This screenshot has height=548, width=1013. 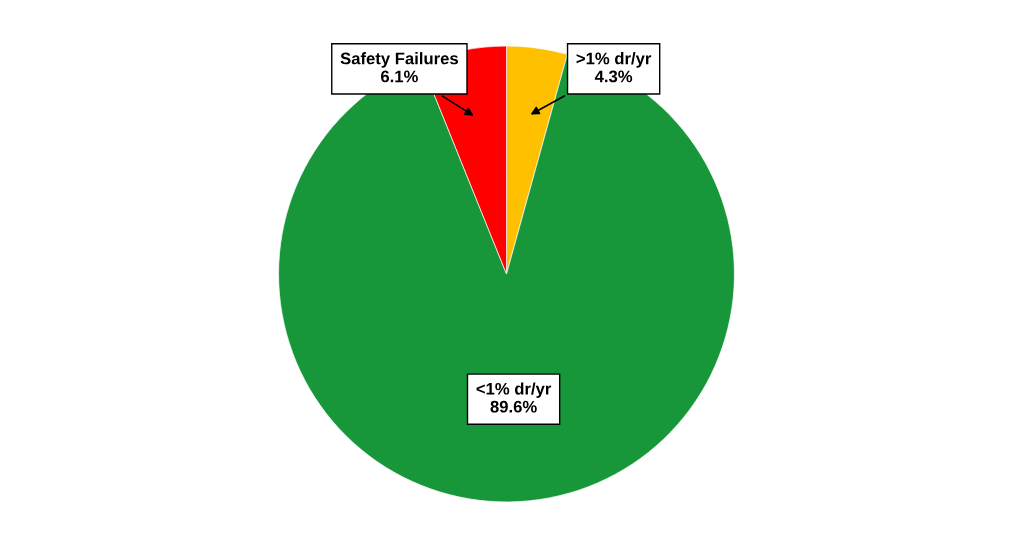 What do you see at coordinates (614, 60) in the screenshot?
I see `slice-label: >1% dr/yr` at bounding box center [614, 60].